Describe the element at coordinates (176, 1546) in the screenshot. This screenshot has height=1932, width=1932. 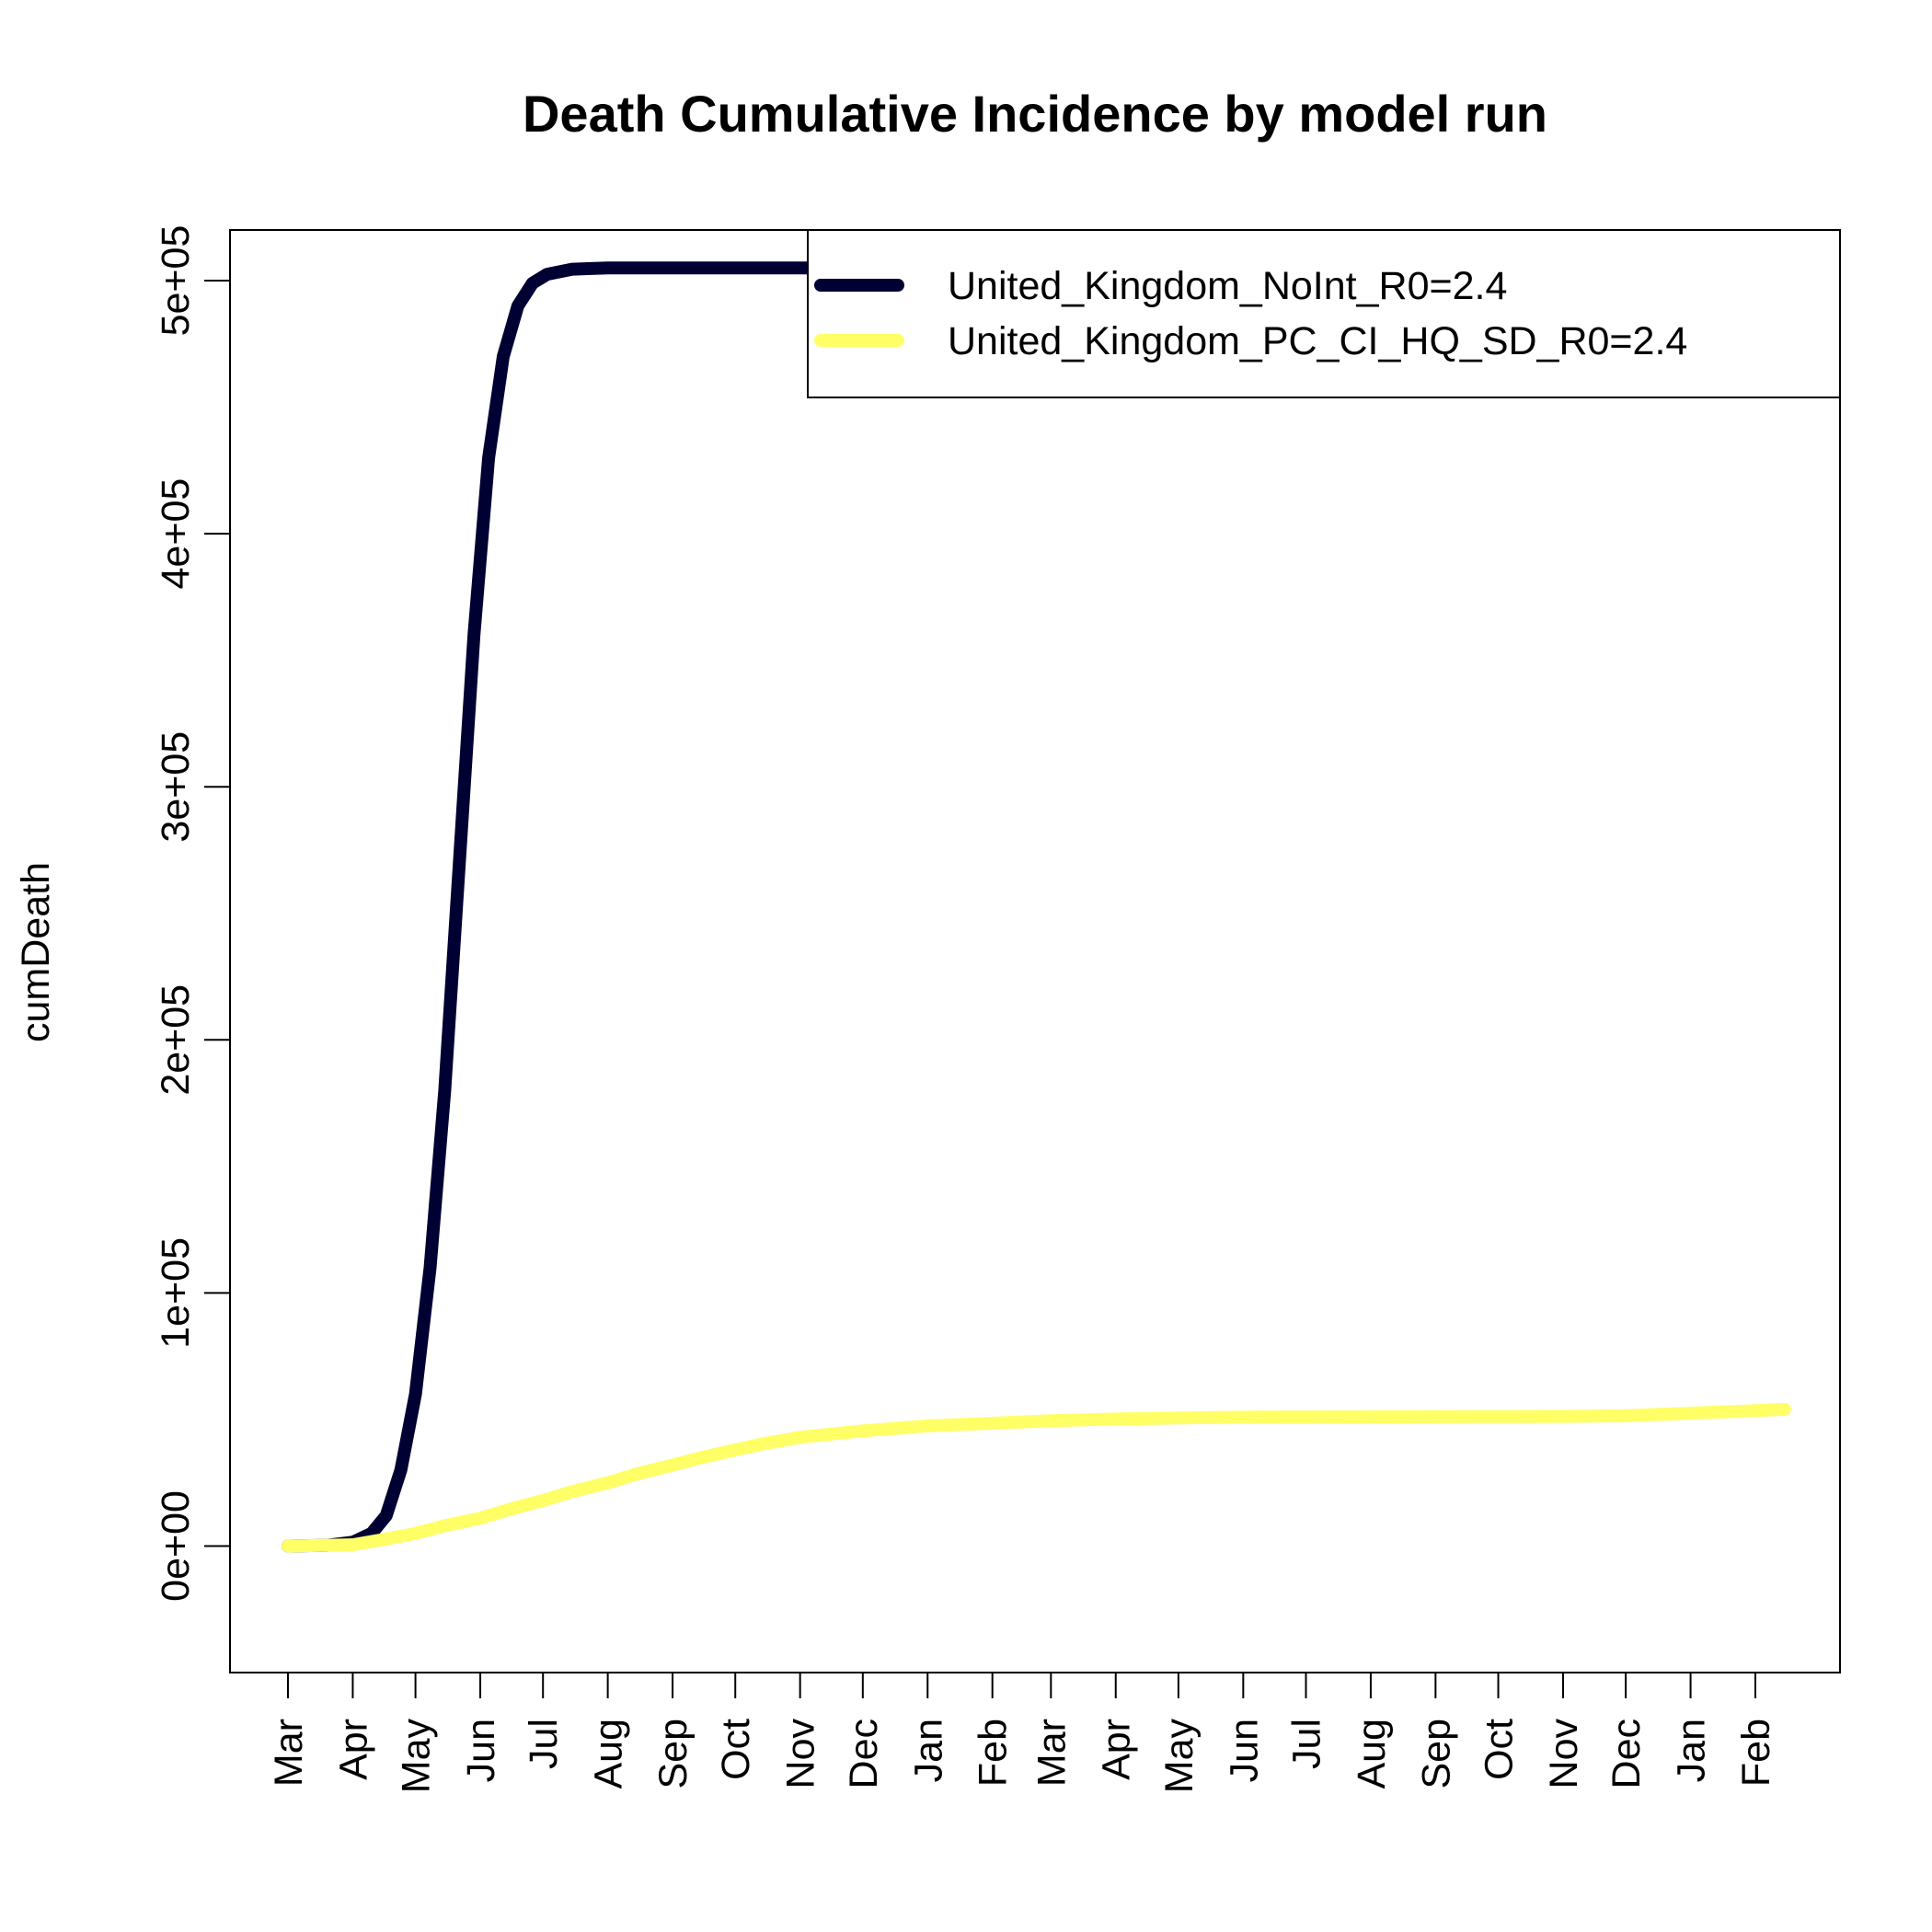
I see `y-tick-label: 0e+00` at that location.